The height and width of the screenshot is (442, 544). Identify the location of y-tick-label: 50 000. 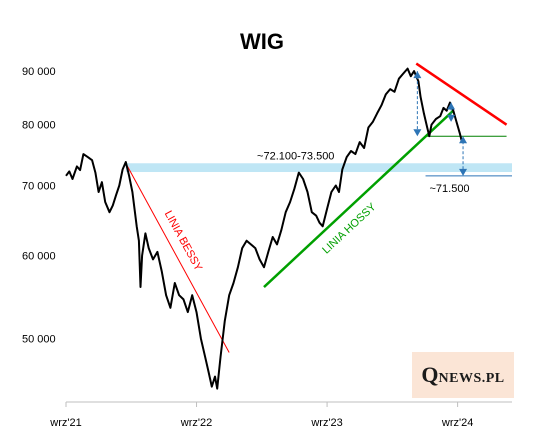
(39, 340).